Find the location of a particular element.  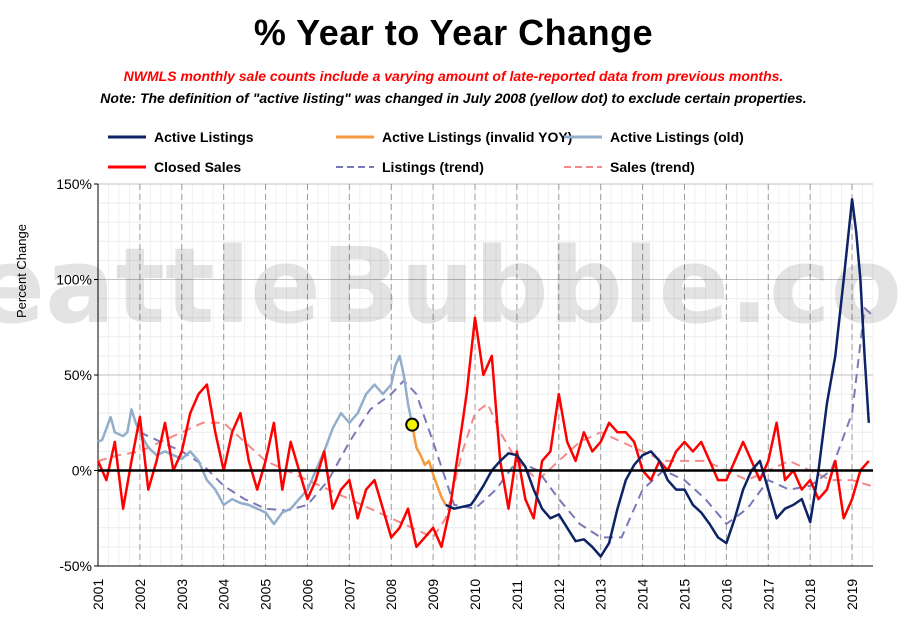

series-active-listings-invalid is located at coordinates (428, 465).